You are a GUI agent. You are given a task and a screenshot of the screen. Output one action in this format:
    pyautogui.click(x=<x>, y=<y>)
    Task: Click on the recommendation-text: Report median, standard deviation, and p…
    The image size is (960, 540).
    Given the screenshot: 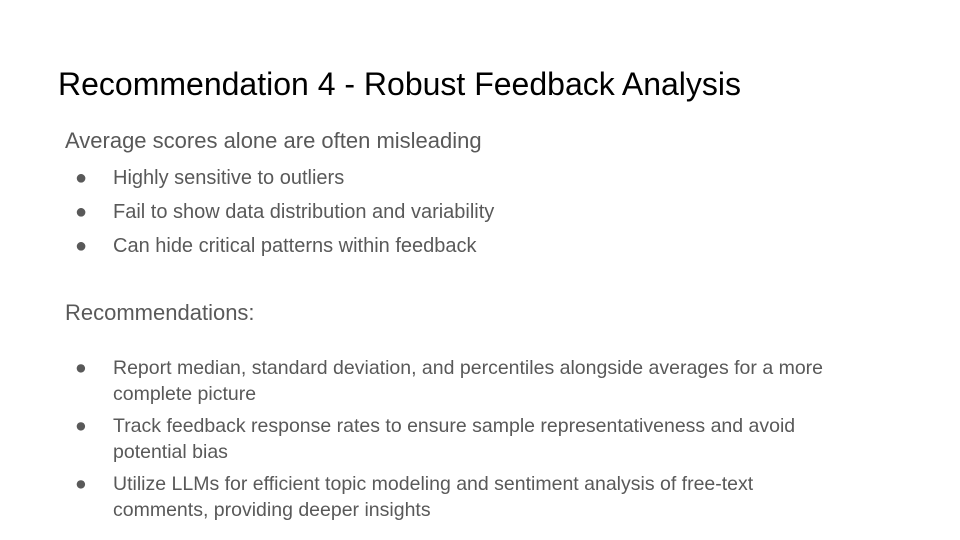 What is the action you would take?
    pyautogui.click(x=468, y=381)
    